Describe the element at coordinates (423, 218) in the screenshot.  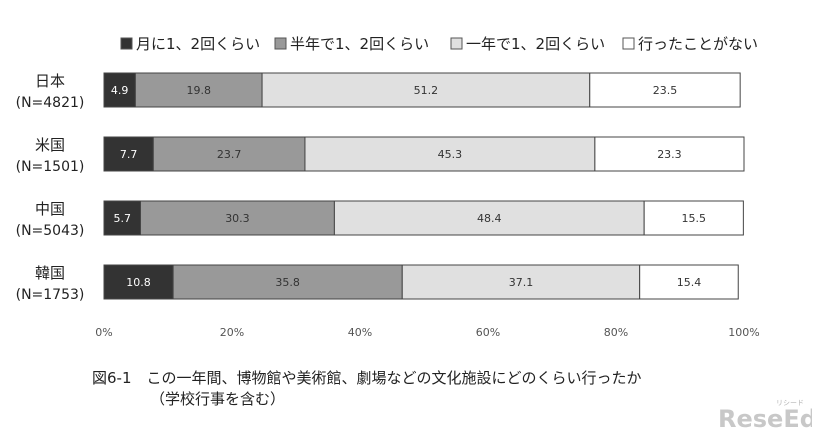
I see `bar-row: 5.7 30.3 48.4 15.5` at that location.